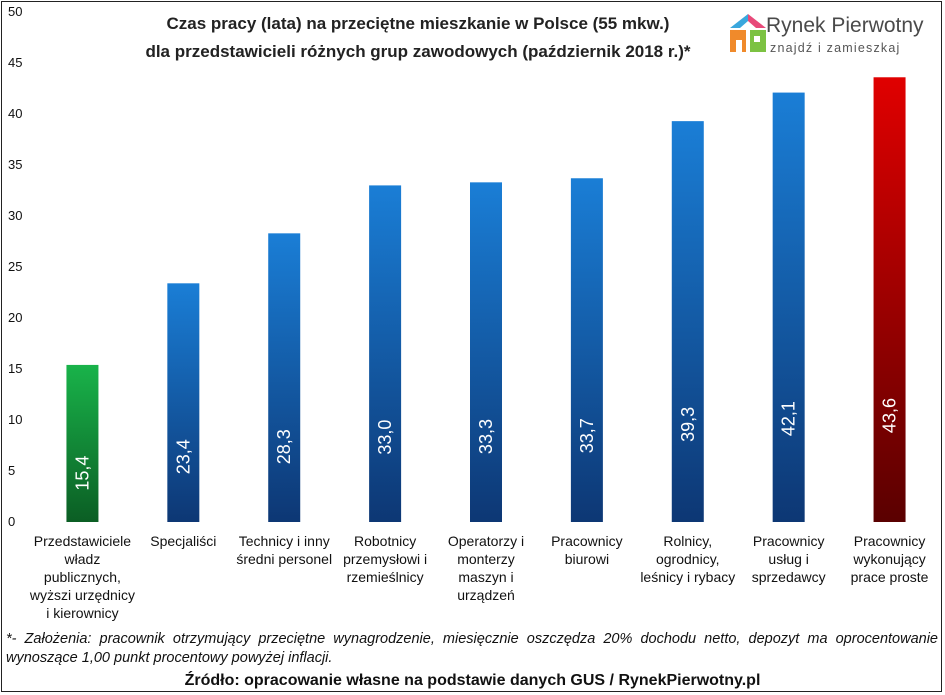 The image size is (945, 695). I want to click on logo-tagline: znajdź i zamieszkaj, so click(835, 48).